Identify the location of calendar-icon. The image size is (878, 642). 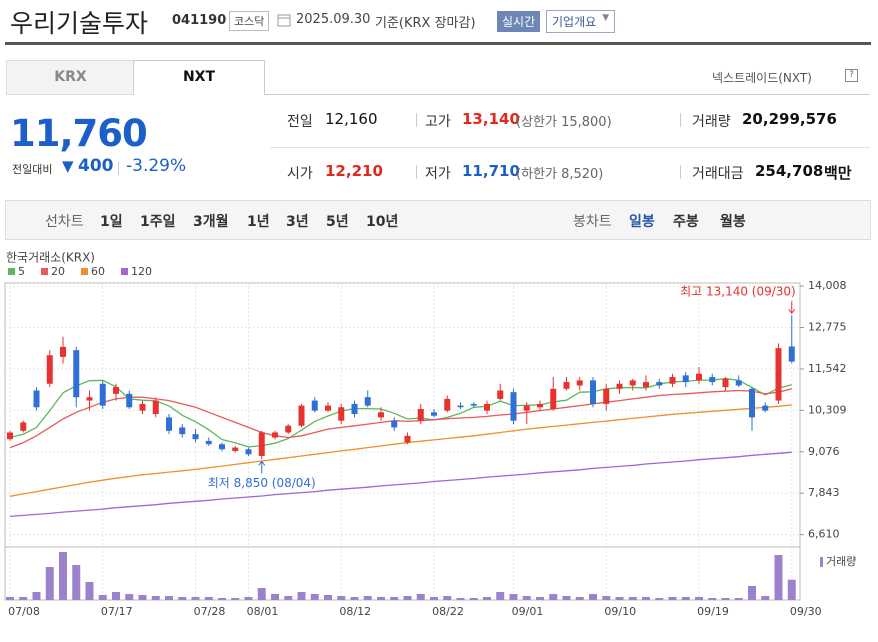
(284, 20).